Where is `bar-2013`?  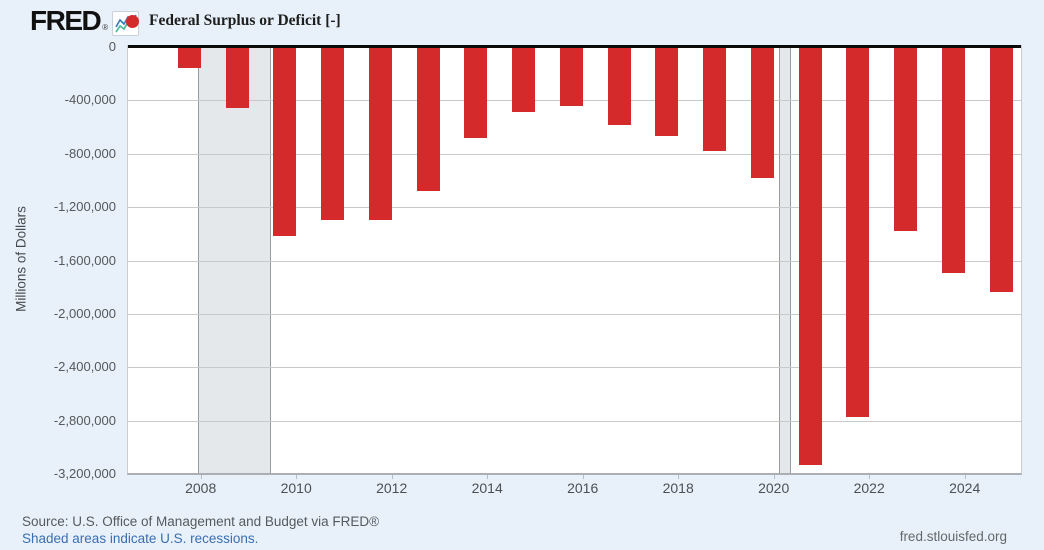 bar-2013 is located at coordinates (476, 92).